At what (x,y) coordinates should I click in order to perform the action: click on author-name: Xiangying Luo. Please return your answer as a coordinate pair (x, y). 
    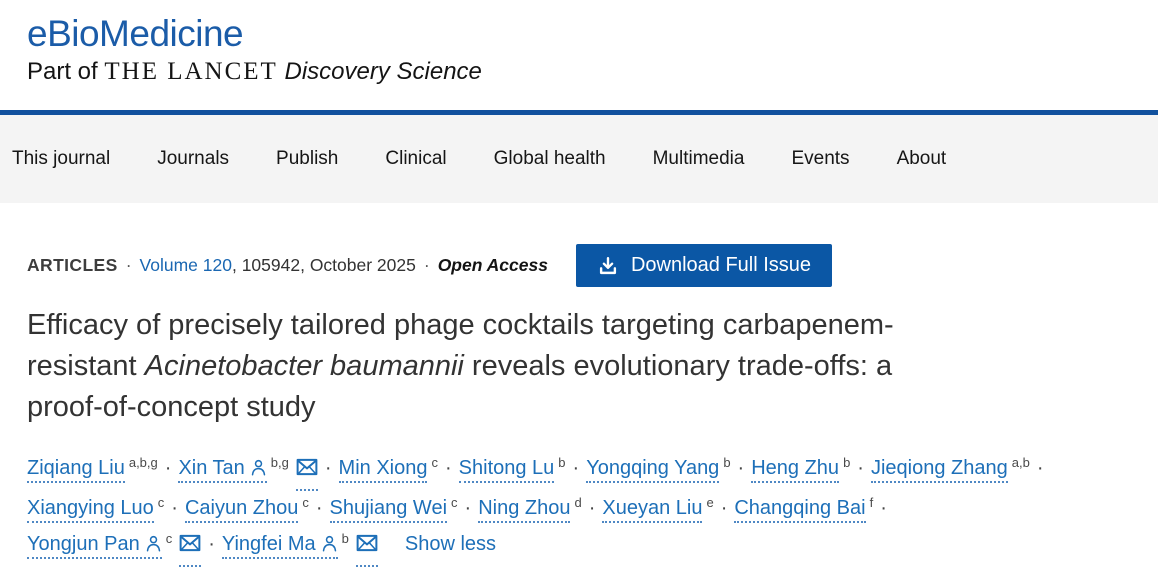
    Looking at the image, I should click on (90, 508).